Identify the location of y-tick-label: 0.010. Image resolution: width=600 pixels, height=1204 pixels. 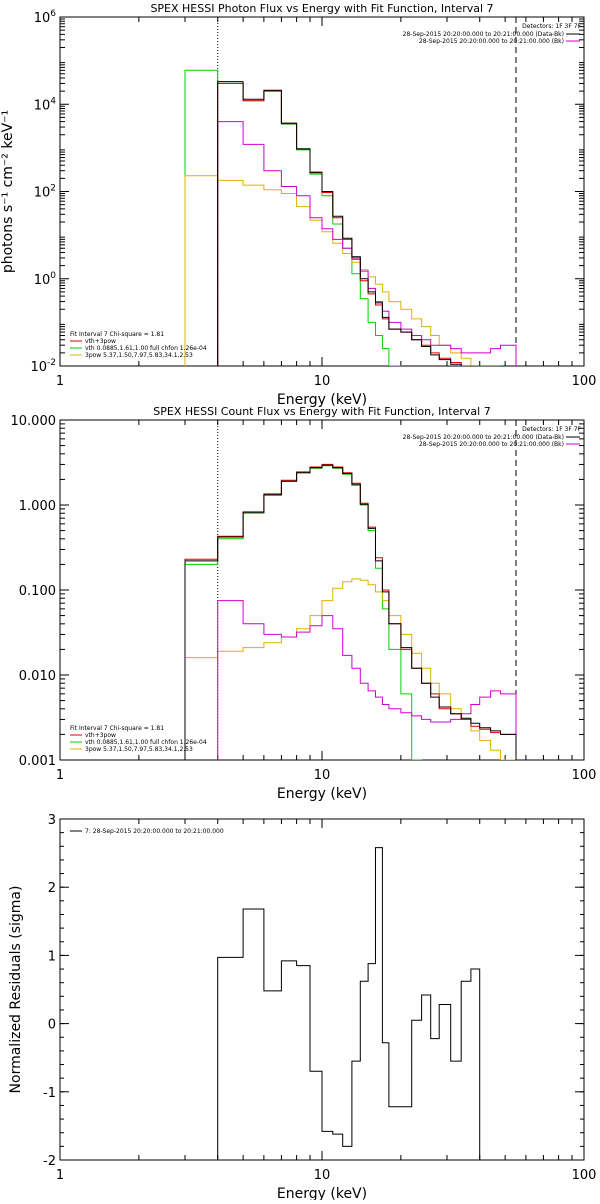
(37, 676).